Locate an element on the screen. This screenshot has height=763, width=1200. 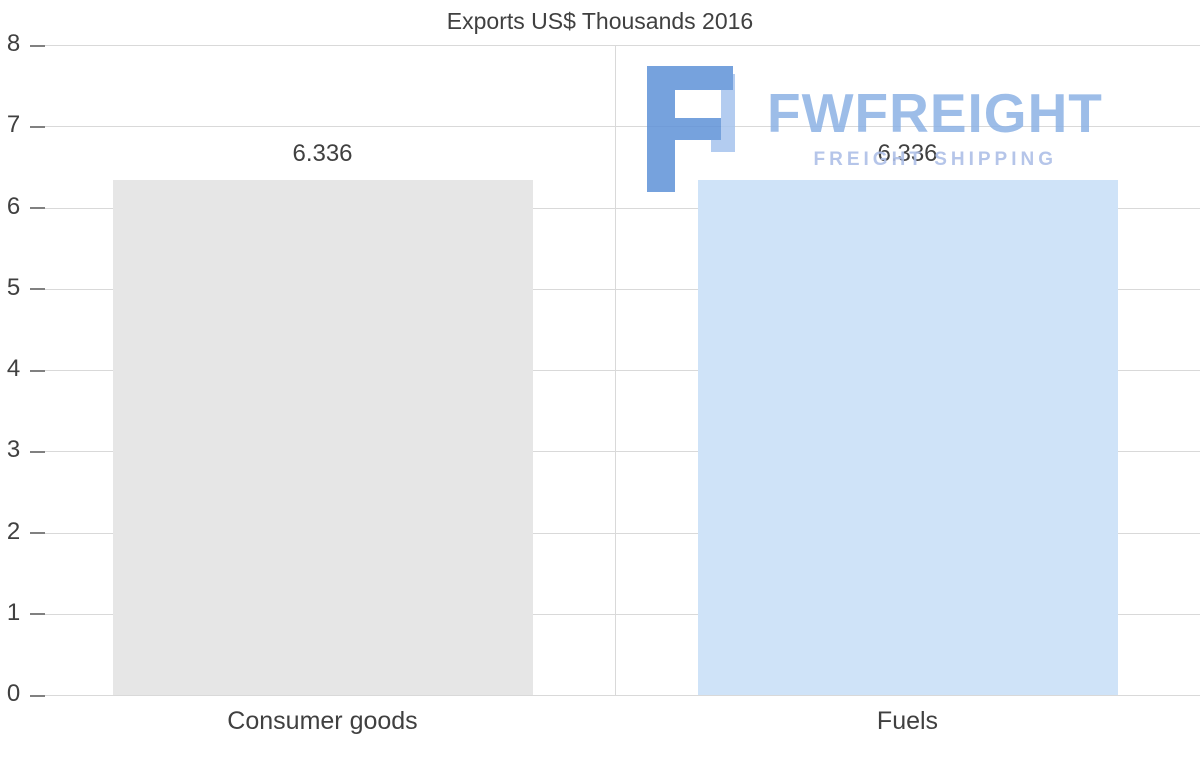
y-tick-label: 4 is located at coordinates (13, 368).